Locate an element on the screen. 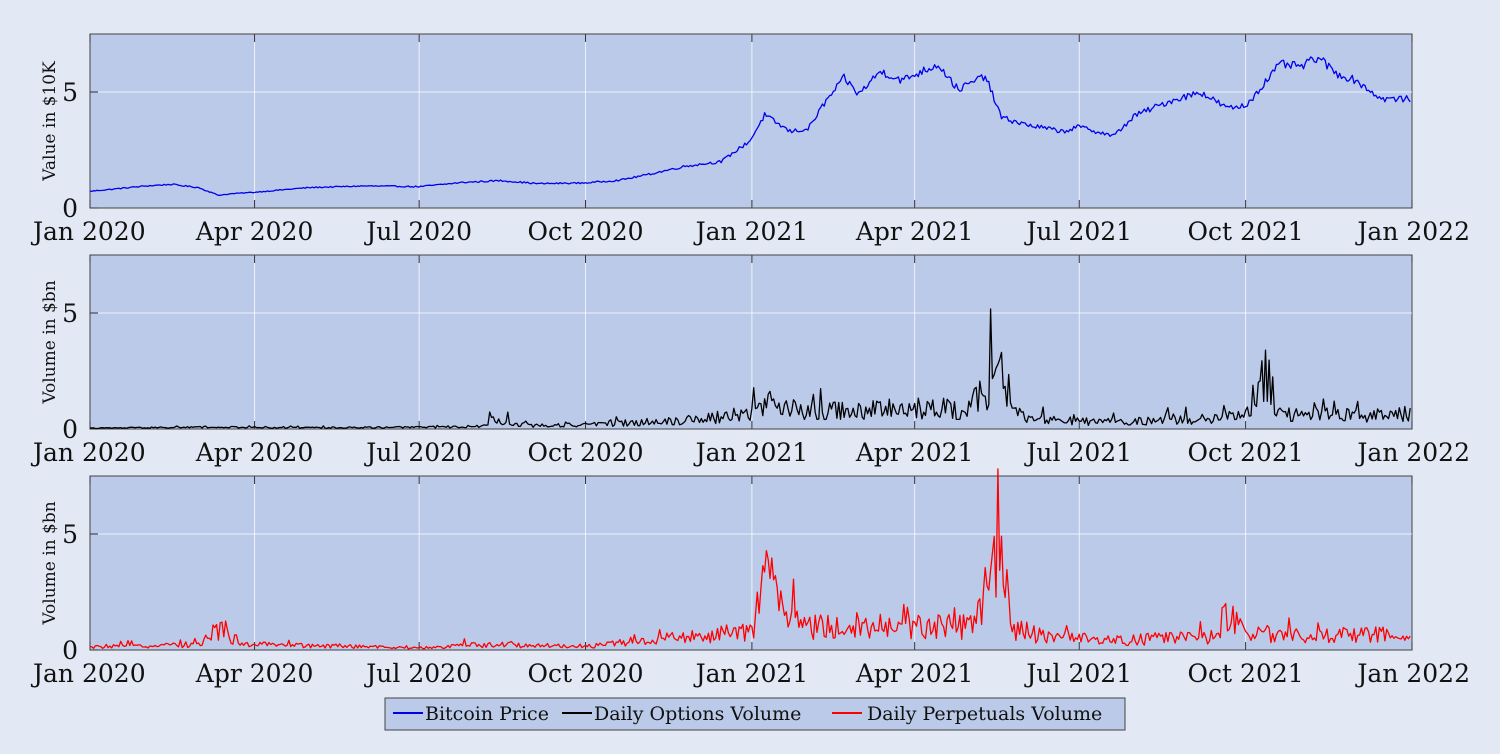  legend-label-daily-options-volume: Daily Options Volume is located at coordinates (697, 714).